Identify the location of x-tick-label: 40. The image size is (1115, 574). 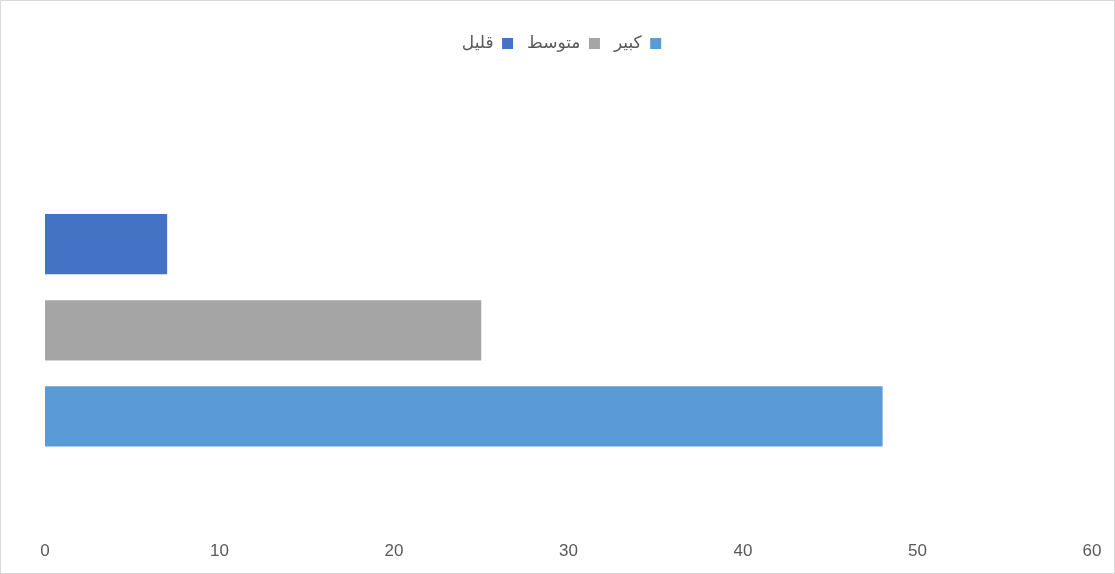
(743, 551).